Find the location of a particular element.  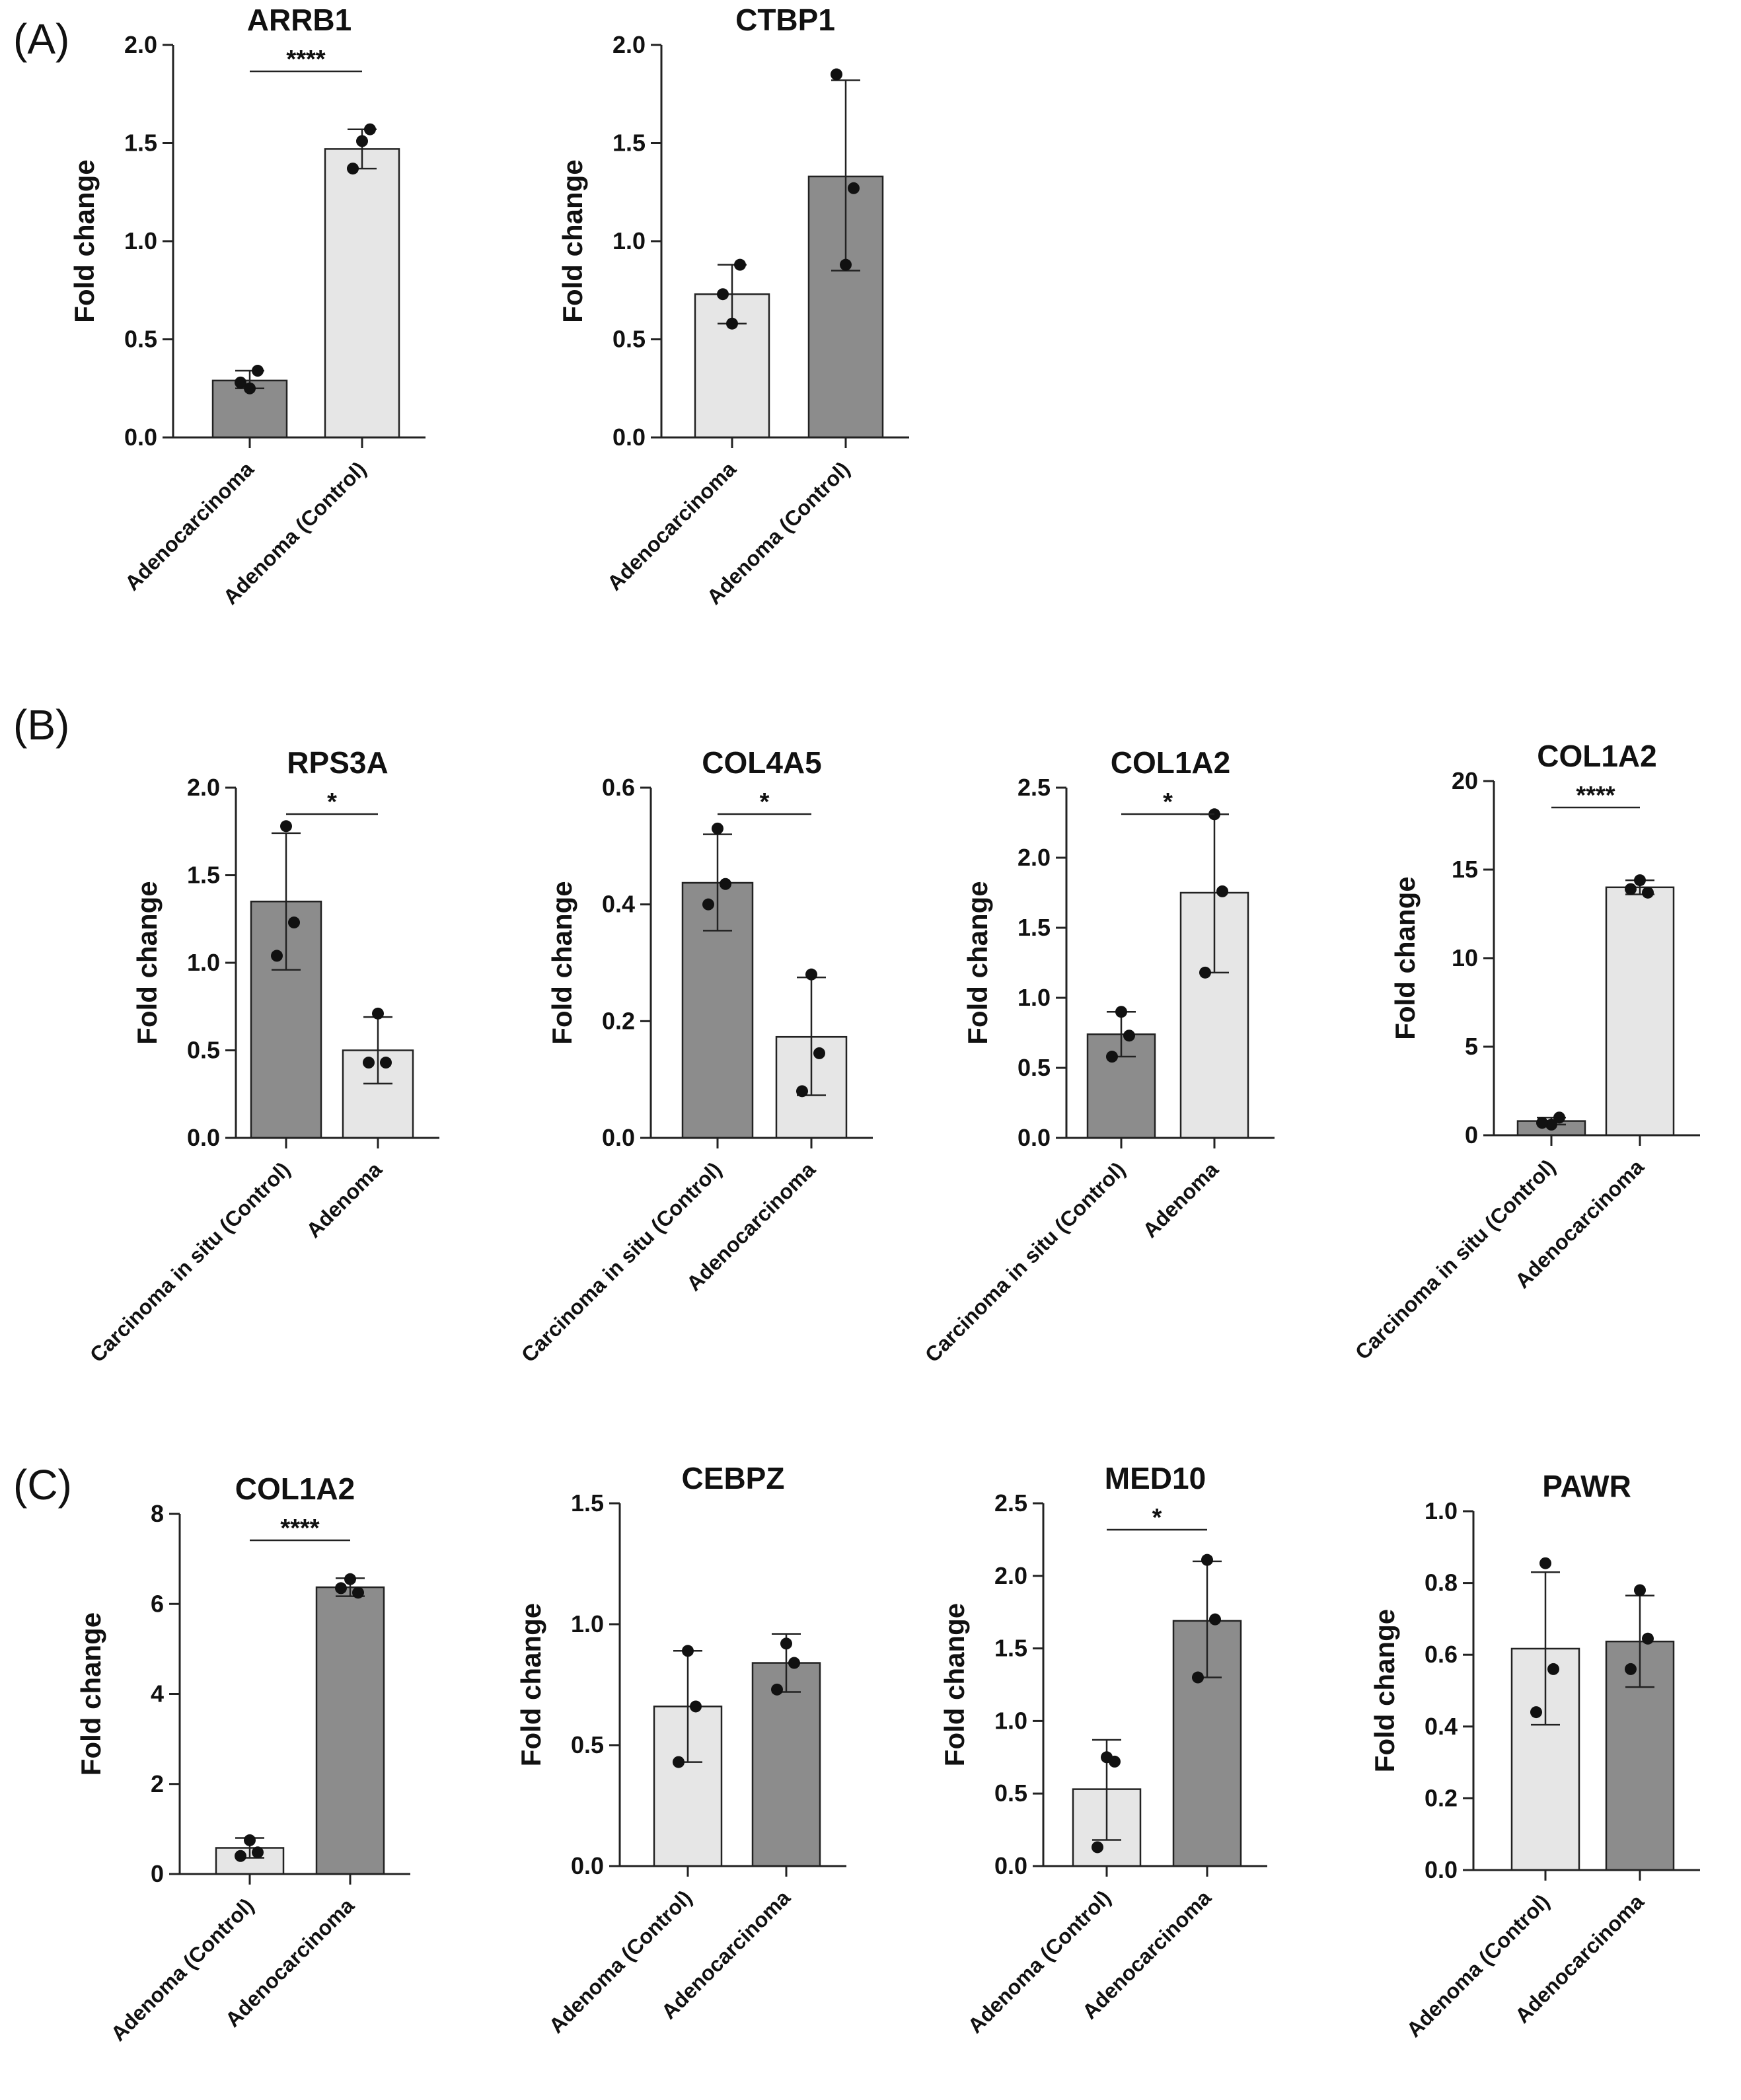

y-tick-label: 0.4 is located at coordinates (1442, 1726).